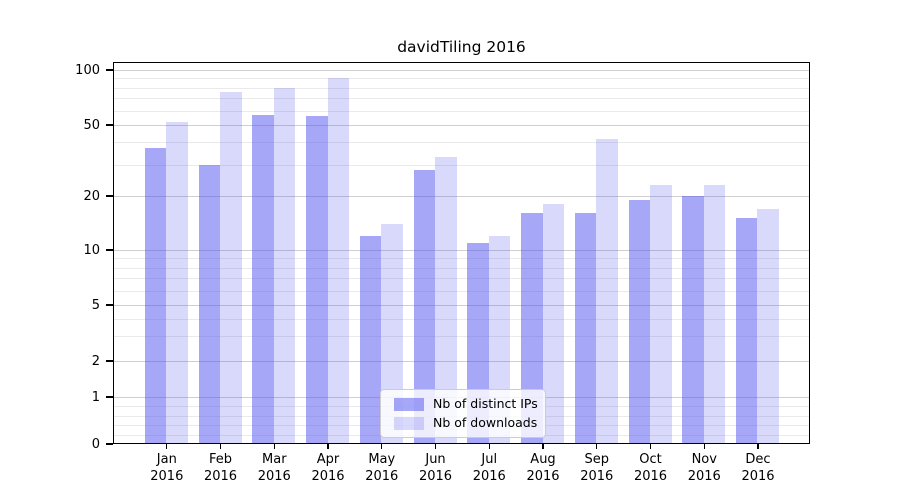  What do you see at coordinates (328, 459) in the screenshot?
I see `x-tick-month: Apr` at bounding box center [328, 459].